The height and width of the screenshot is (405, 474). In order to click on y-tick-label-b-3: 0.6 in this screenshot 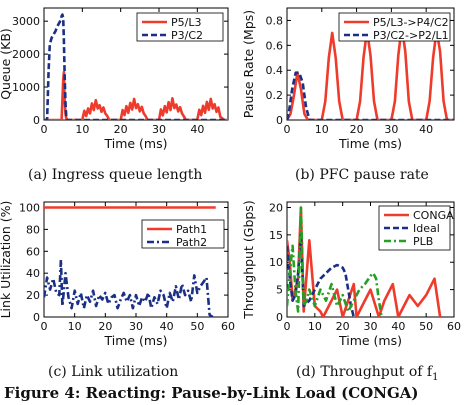, I will do `click(275, 45)`.